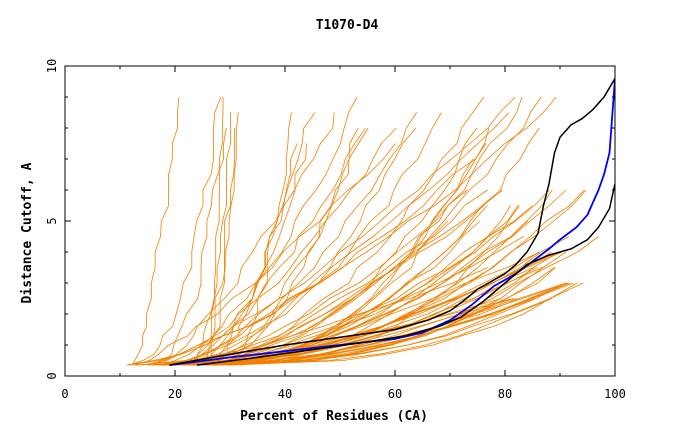 The image size is (680, 440). What do you see at coordinates (395, 394) in the screenshot?
I see `x-tick-label: 60` at bounding box center [395, 394].